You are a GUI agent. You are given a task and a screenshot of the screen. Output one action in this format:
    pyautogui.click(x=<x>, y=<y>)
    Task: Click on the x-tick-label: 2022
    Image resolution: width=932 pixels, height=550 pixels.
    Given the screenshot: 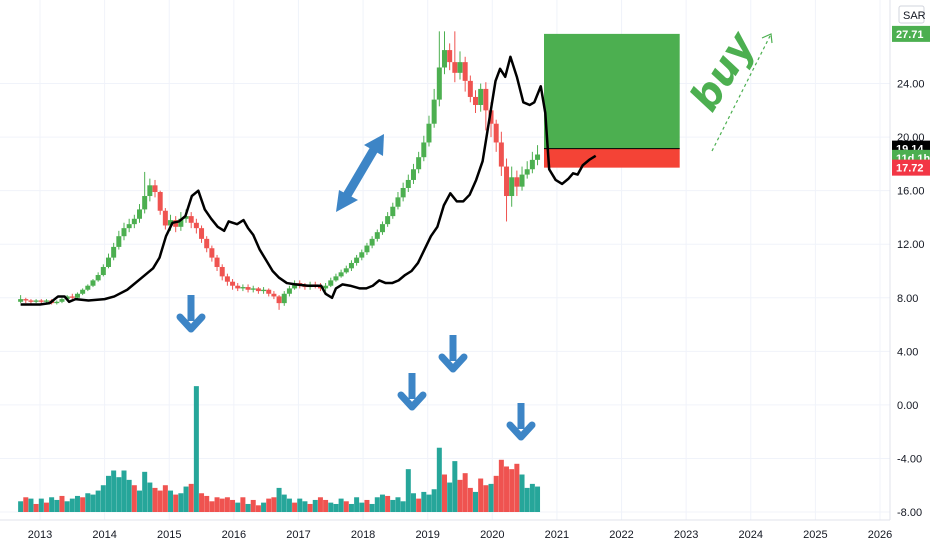 What is the action you would take?
    pyautogui.click(x=621, y=535)
    